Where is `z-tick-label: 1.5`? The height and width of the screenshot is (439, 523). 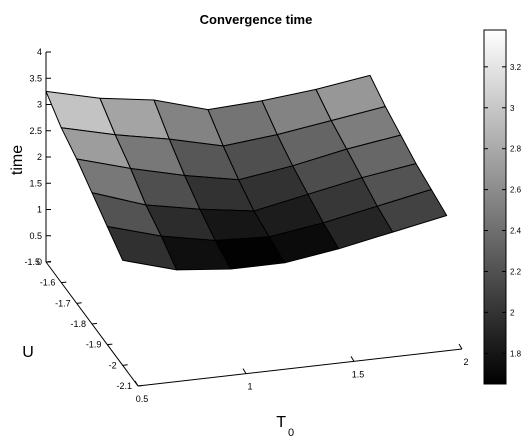 z-tick-label: 1.5 is located at coordinates (35, 183).